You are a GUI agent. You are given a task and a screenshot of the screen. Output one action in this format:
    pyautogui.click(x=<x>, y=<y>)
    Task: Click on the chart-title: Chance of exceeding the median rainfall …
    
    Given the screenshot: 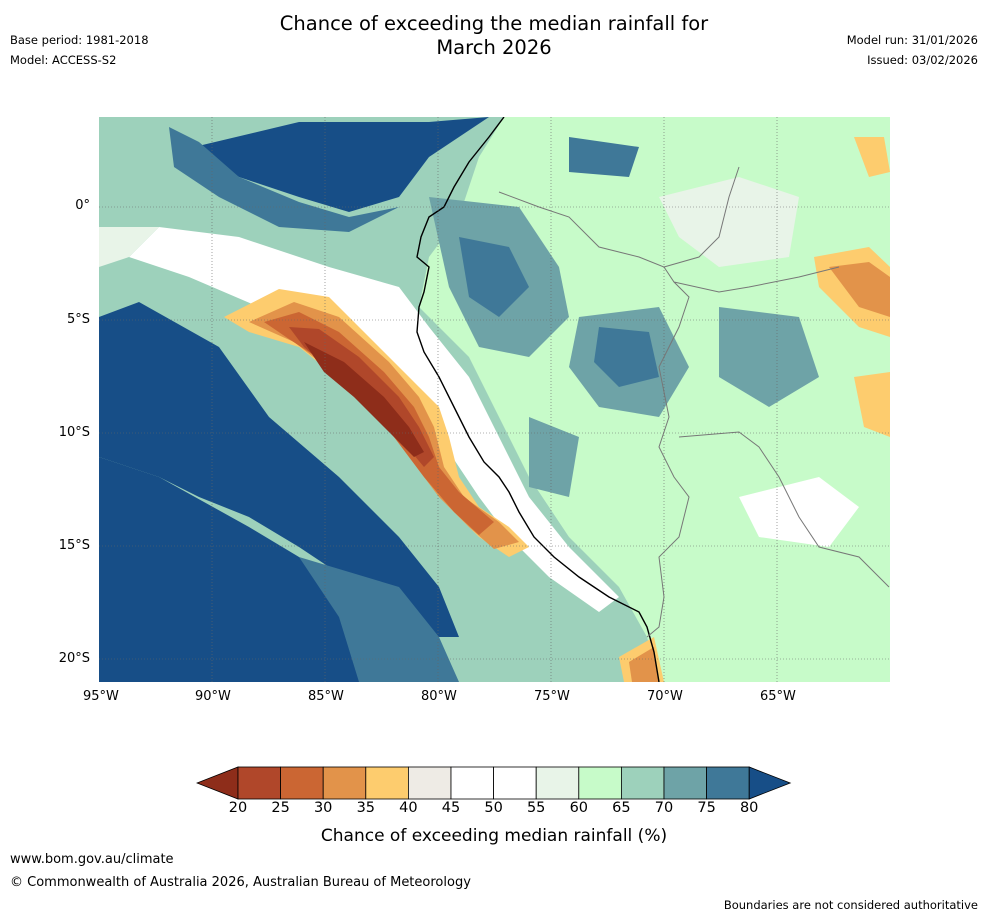 What is the action you would take?
    pyautogui.click(x=494, y=36)
    